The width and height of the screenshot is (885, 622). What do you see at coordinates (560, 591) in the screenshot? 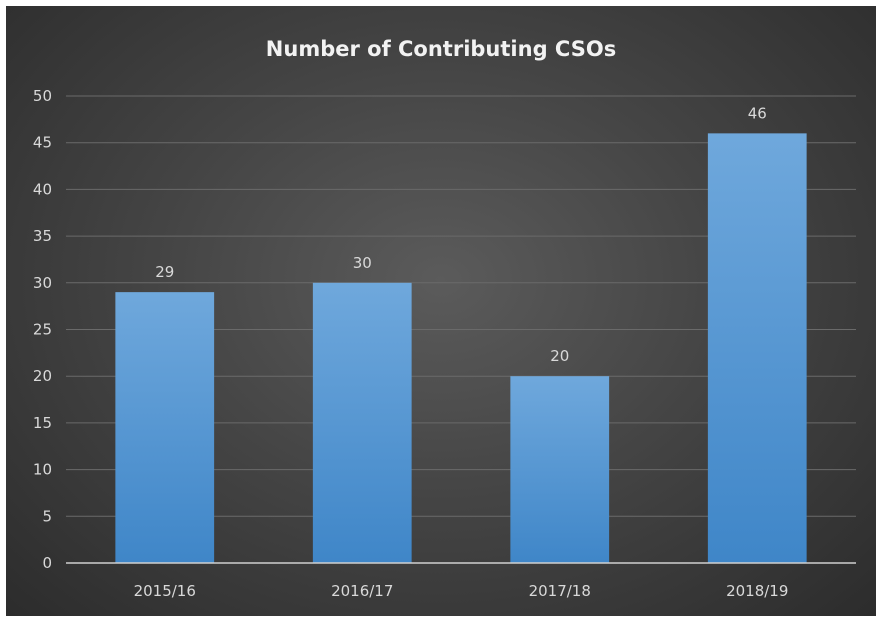
I see `x-tick-label: 2017/18` at bounding box center [560, 591].